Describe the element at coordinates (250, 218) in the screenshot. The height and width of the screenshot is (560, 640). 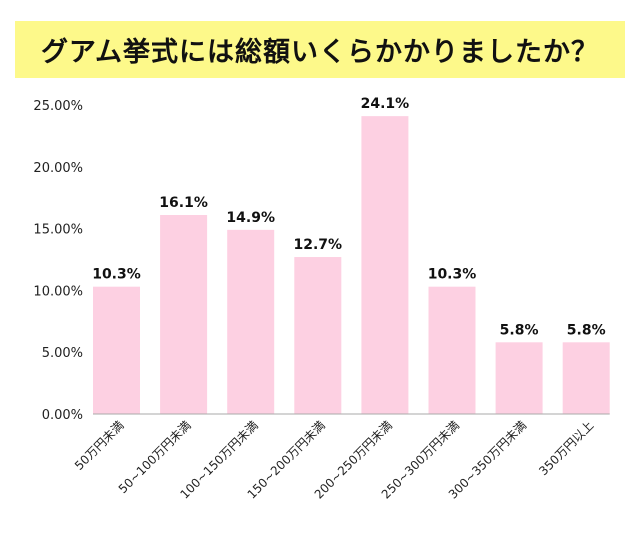
I see `data-label: 14.9%` at that location.